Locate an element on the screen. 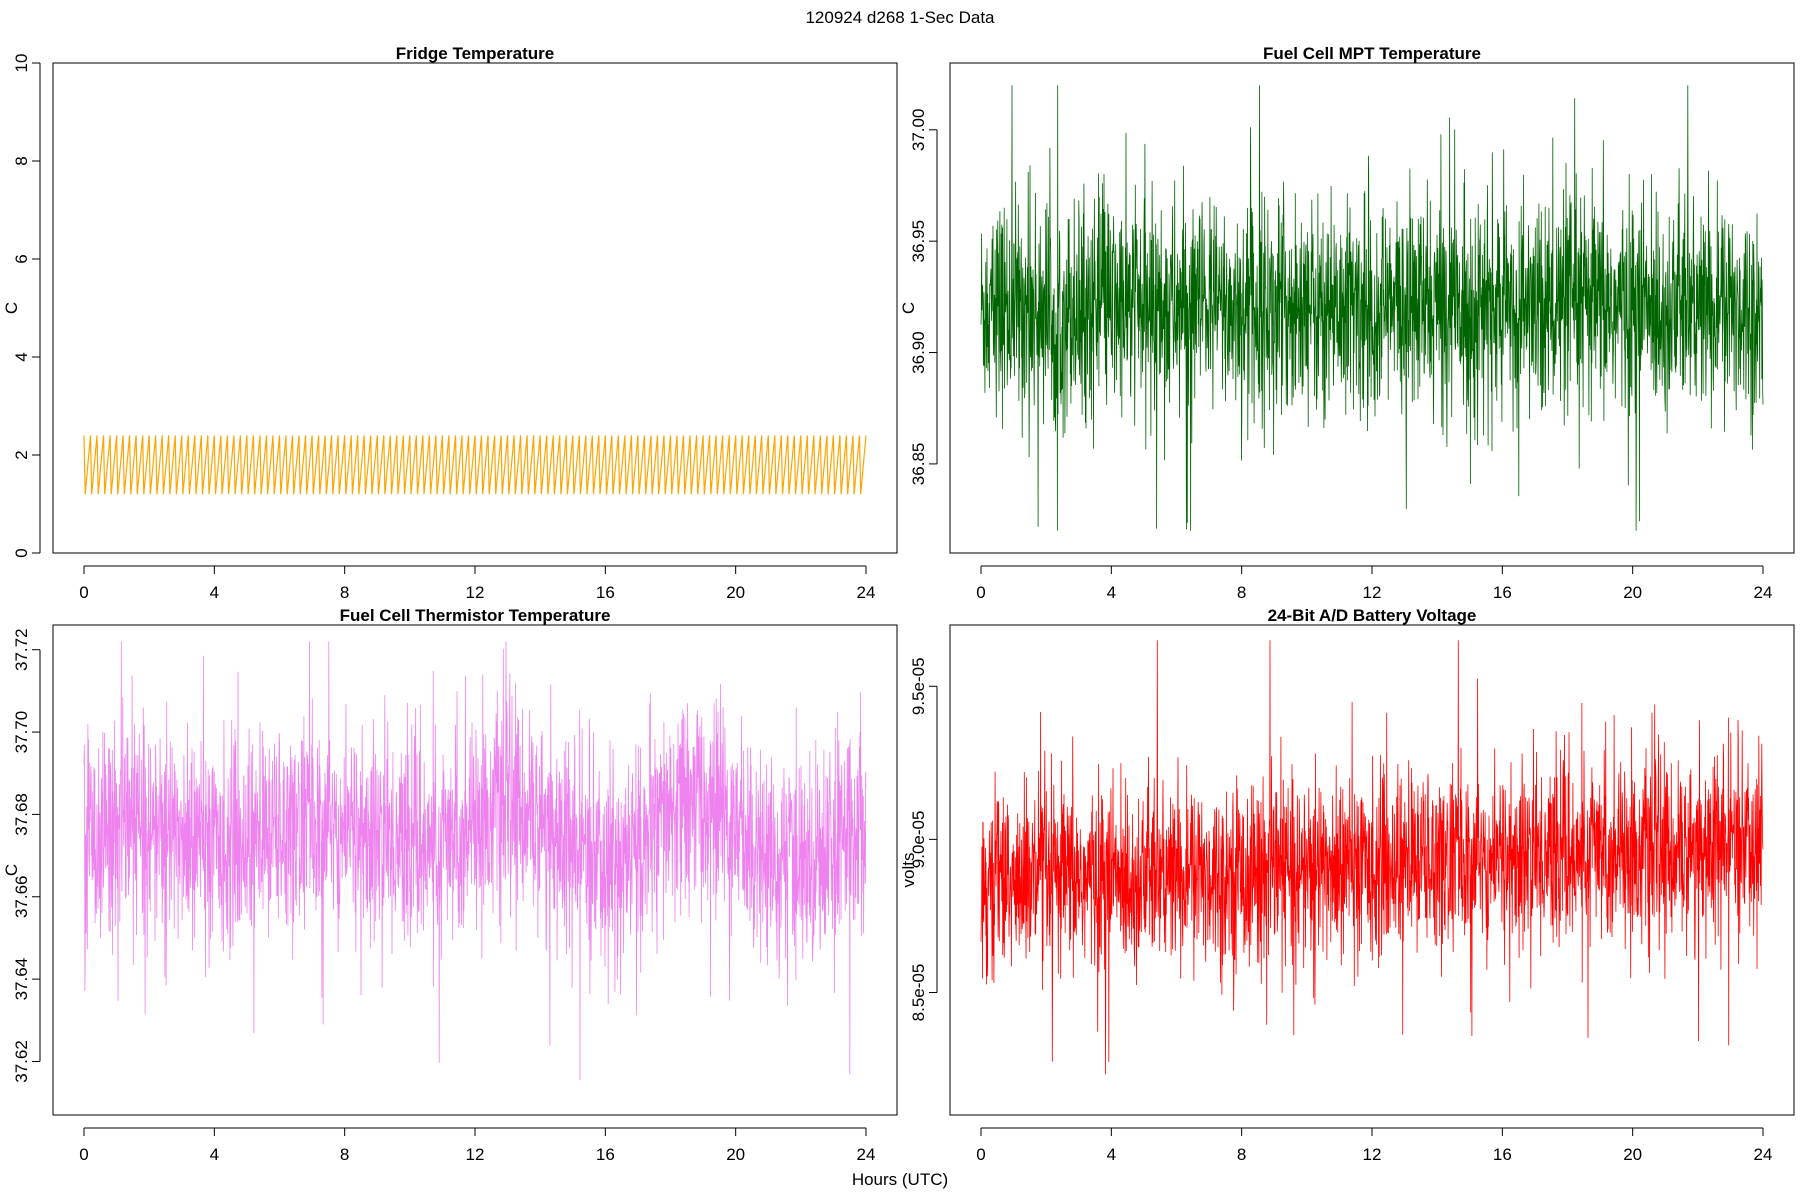 The image size is (1800, 1200). panel-title: Fridge Temperature is located at coordinates (475, 53).